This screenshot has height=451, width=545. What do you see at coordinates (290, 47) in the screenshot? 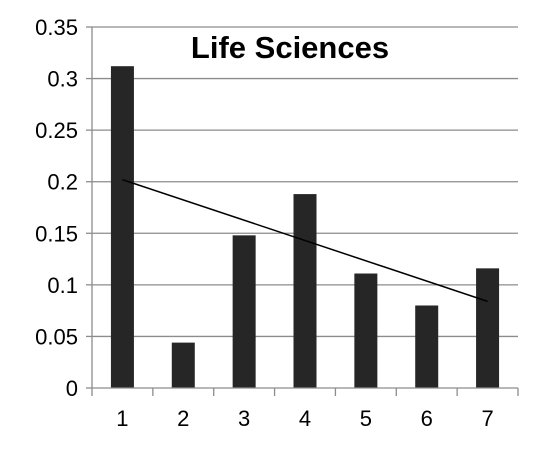
I see `chart-title: Life Sciences` at bounding box center [290, 47].